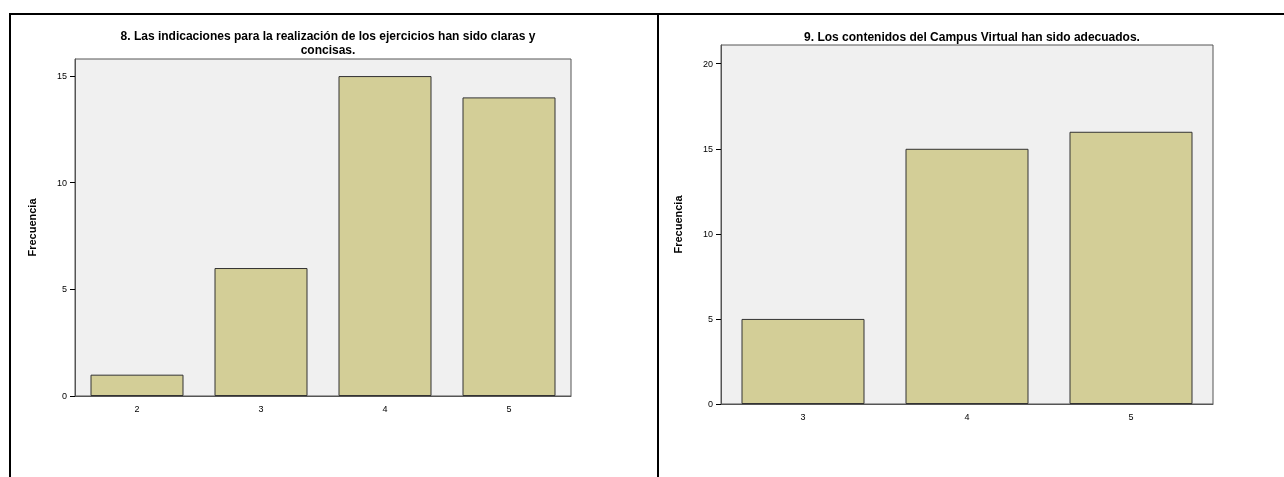 This screenshot has height=477, width=1284. I want to click on chart-title: 9. Los contenidos del Campus Virtual han sido adecuados., so click(972, 37).